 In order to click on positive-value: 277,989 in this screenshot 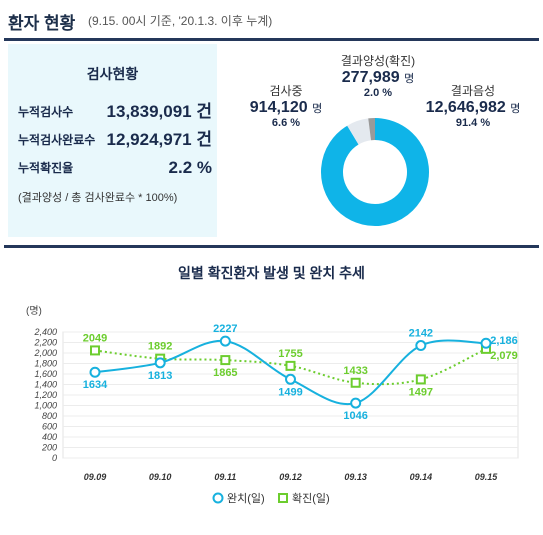, I will do `click(370, 77)`.